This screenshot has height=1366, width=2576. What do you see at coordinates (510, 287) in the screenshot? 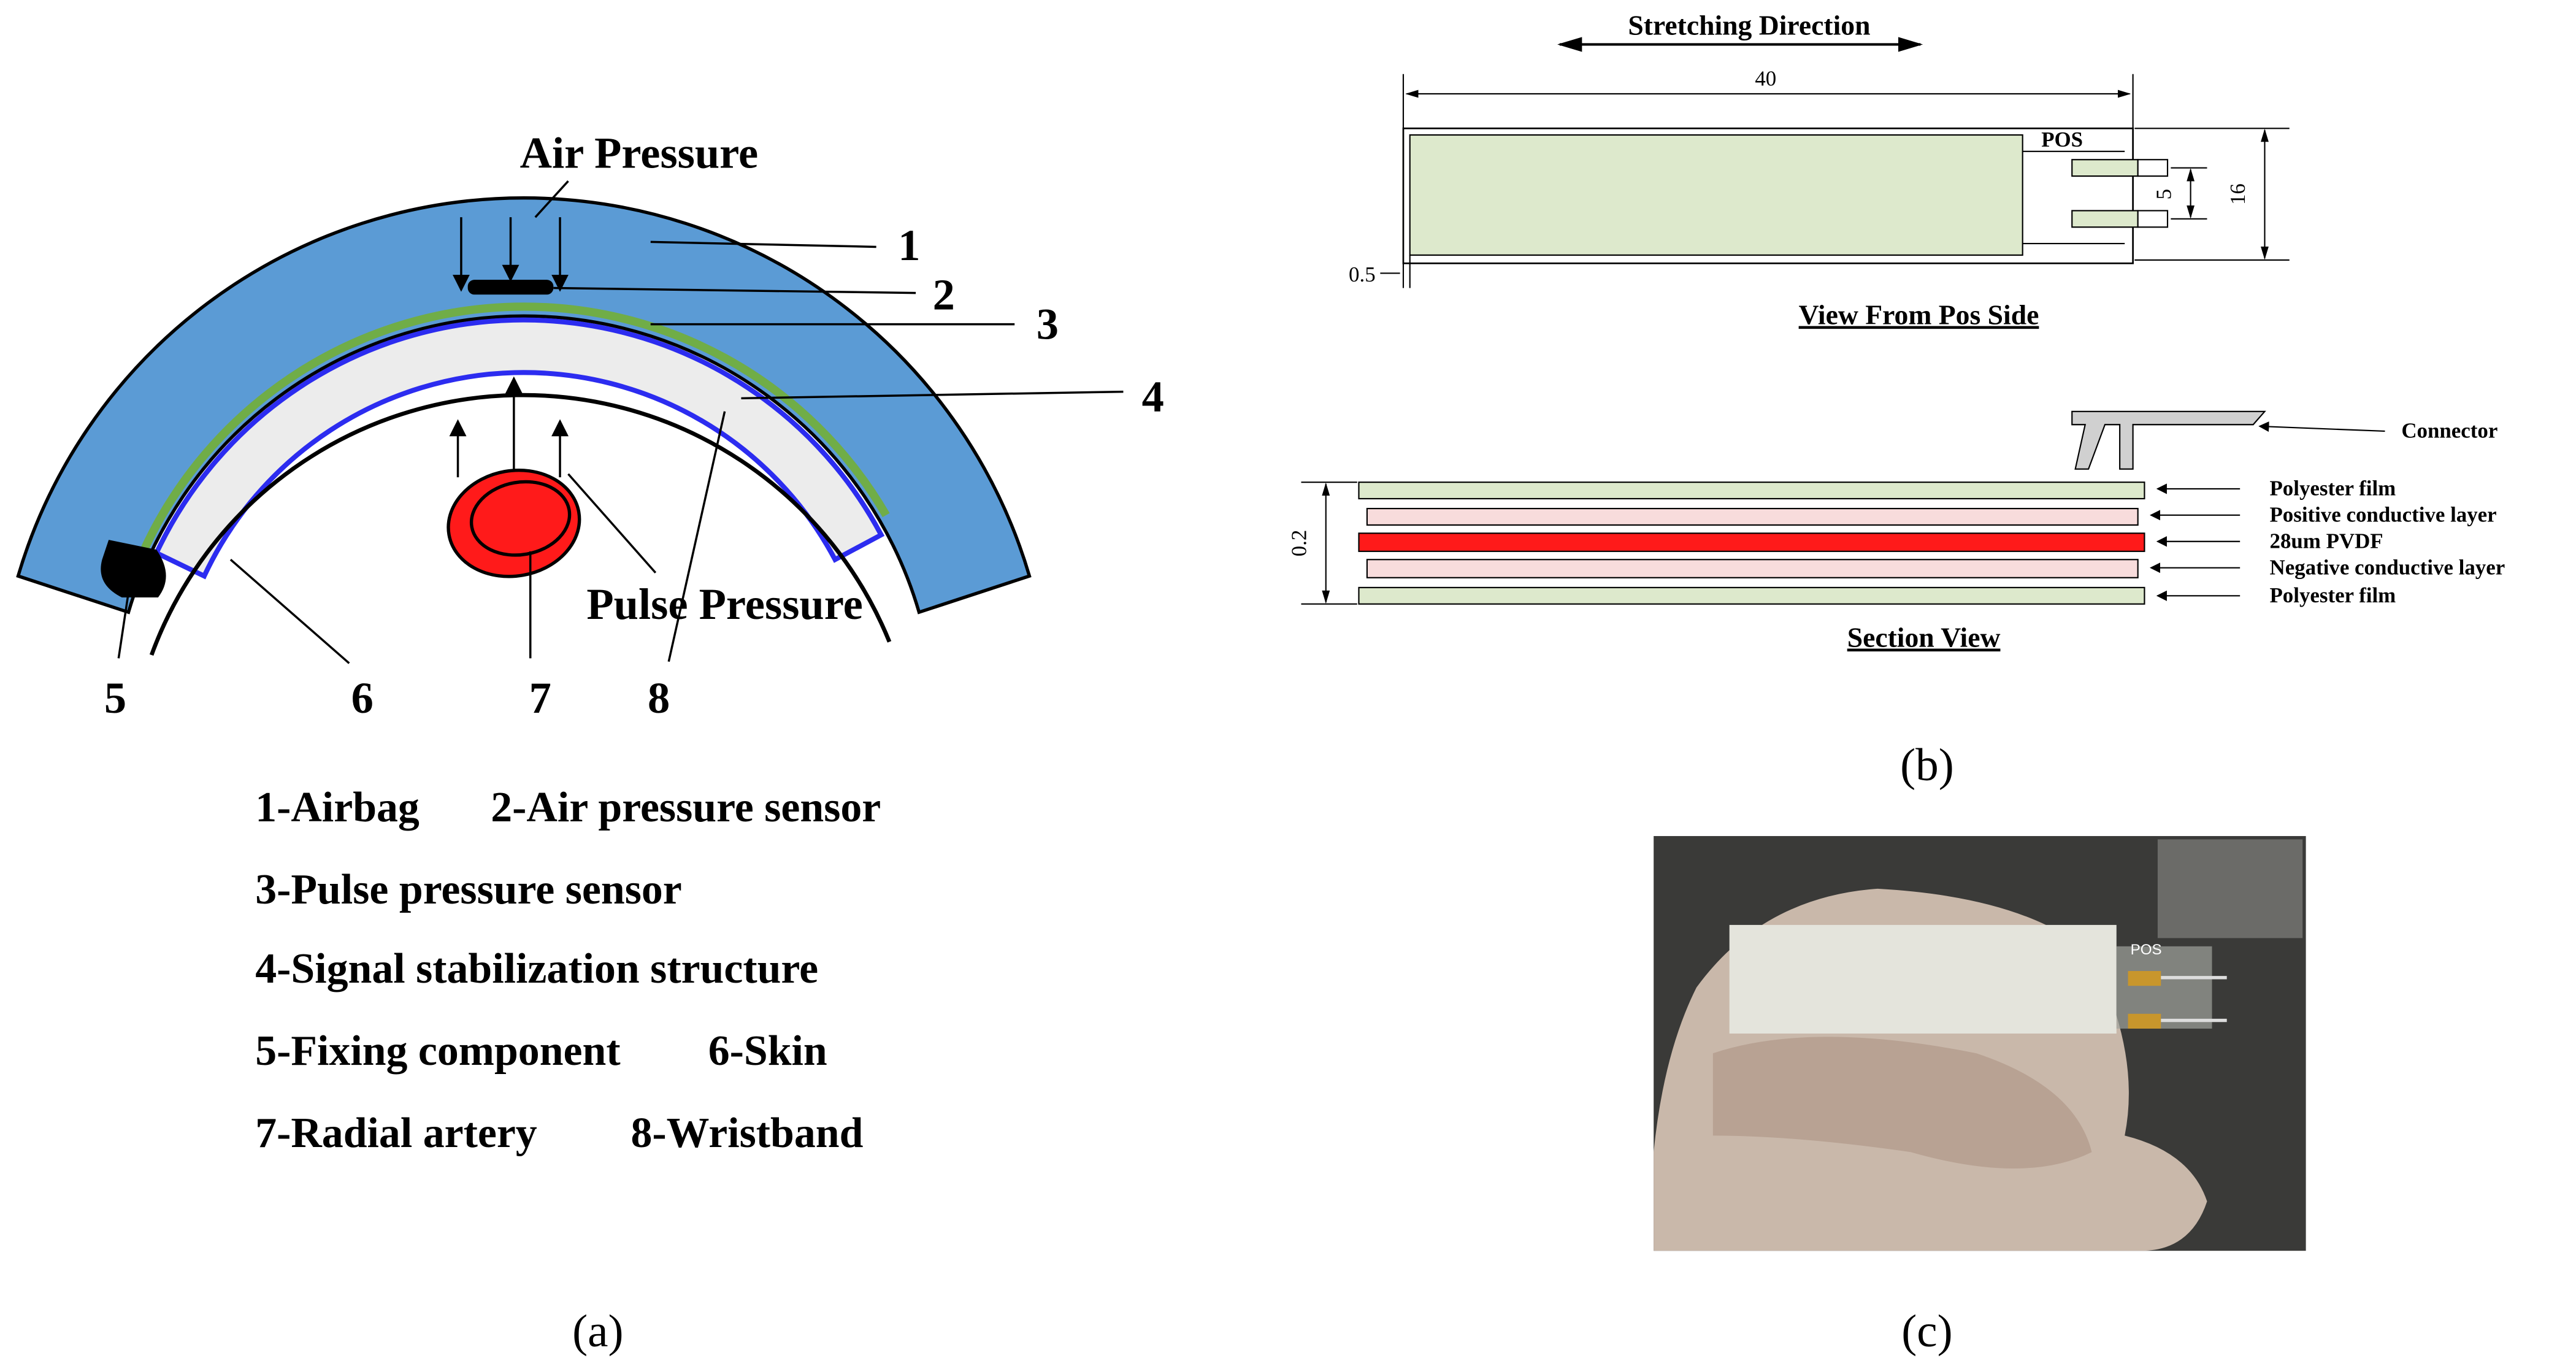
I see `air-sensor` at bounding box center [510, 287].